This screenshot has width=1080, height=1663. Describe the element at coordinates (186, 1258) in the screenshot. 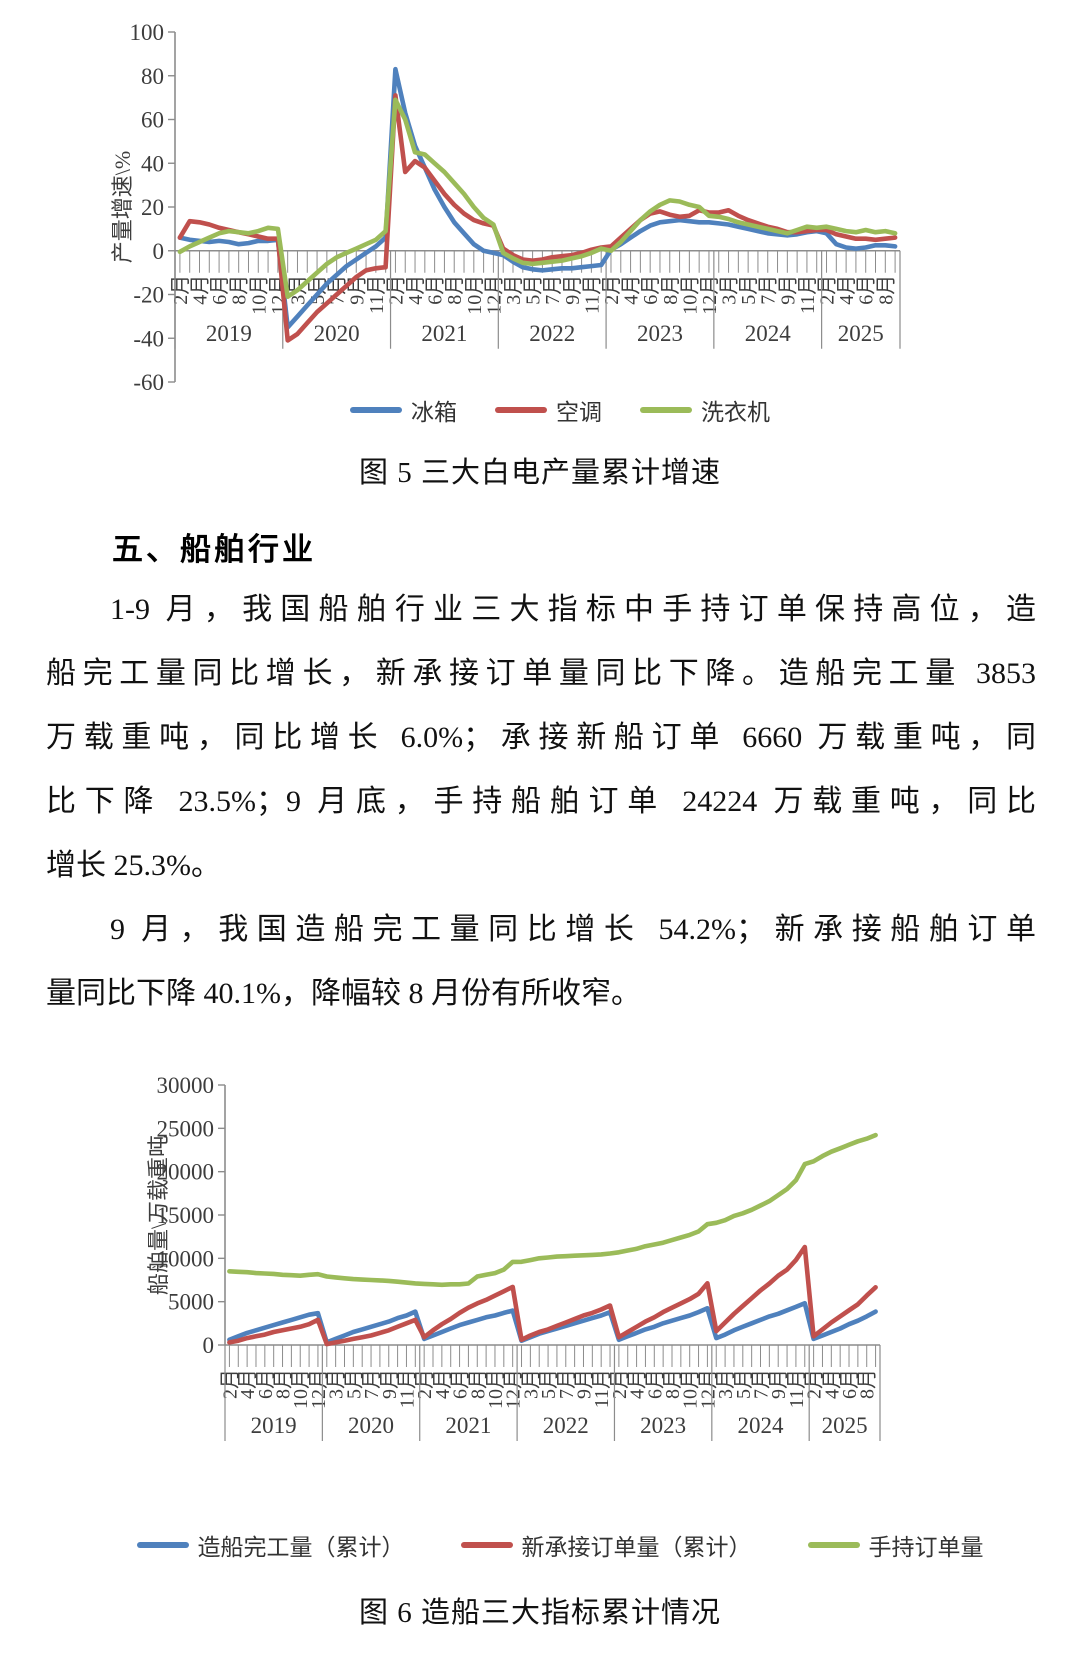

I see `y-axis-tick-label: 10000` at that location.